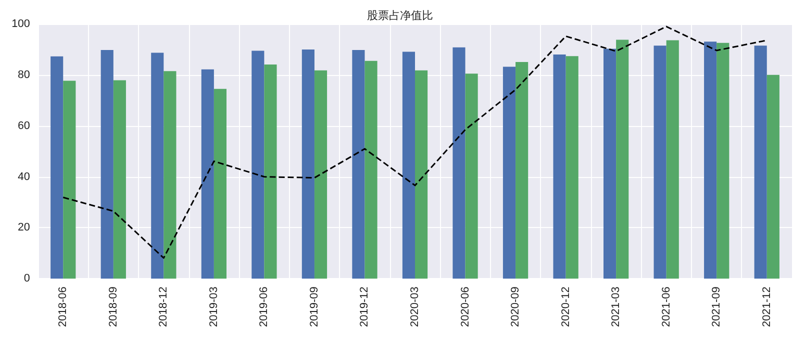  I want to click on x-tick-label: 2019-03, so click(214, 307).